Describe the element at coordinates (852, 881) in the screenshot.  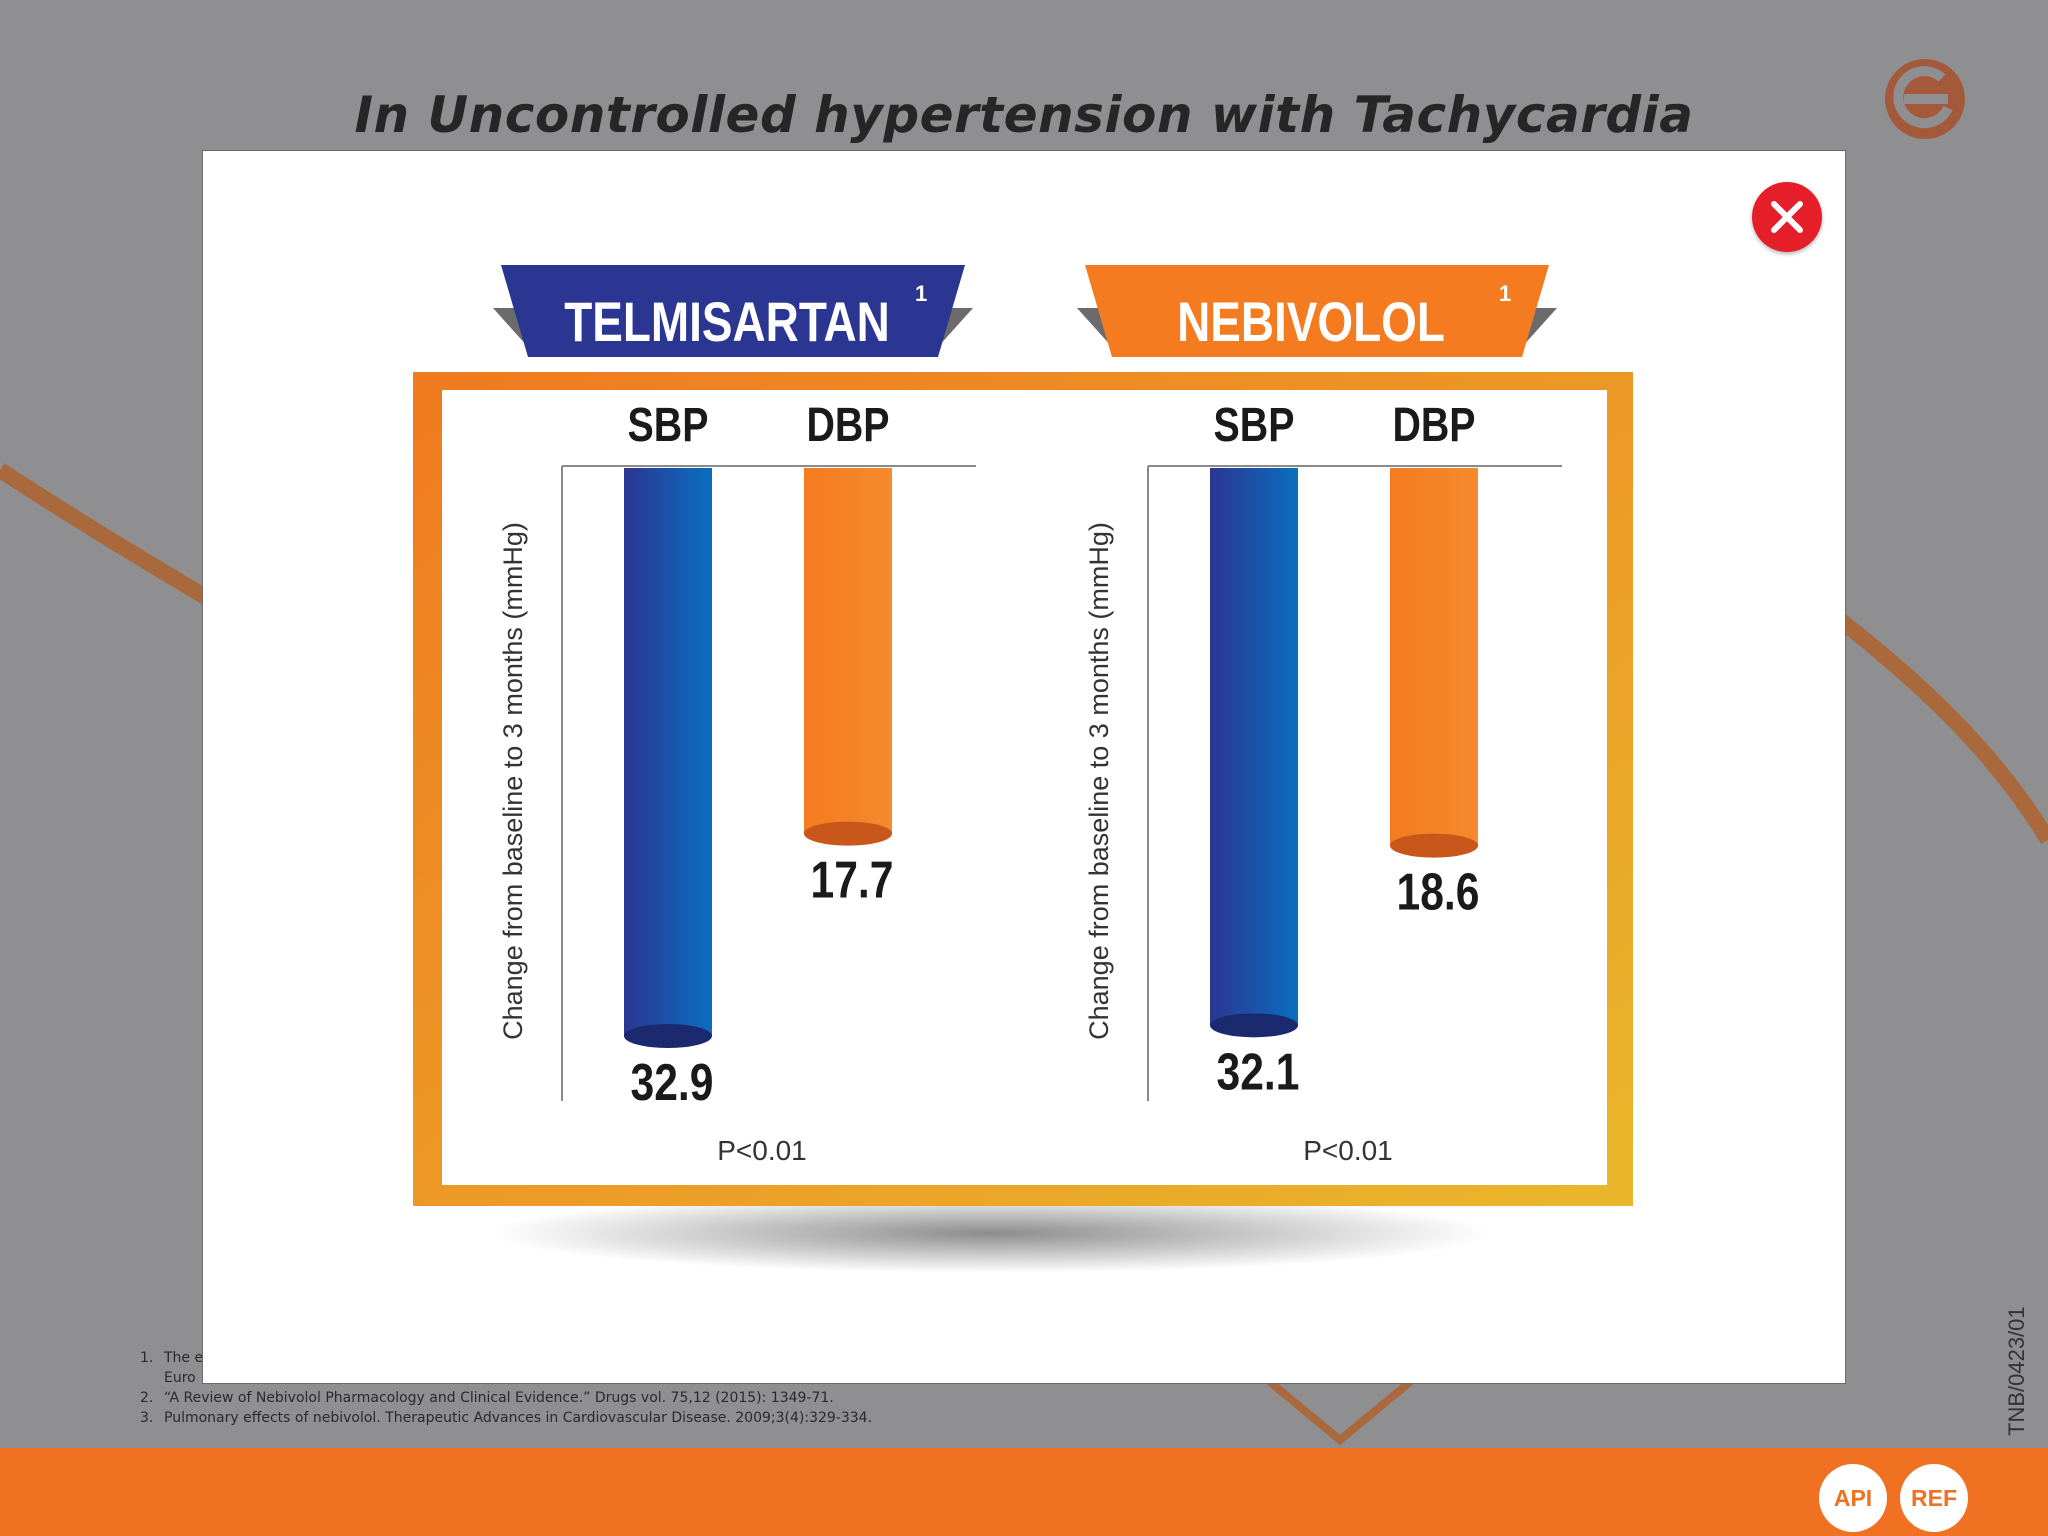
I see `data-label: 17.7` at that location.